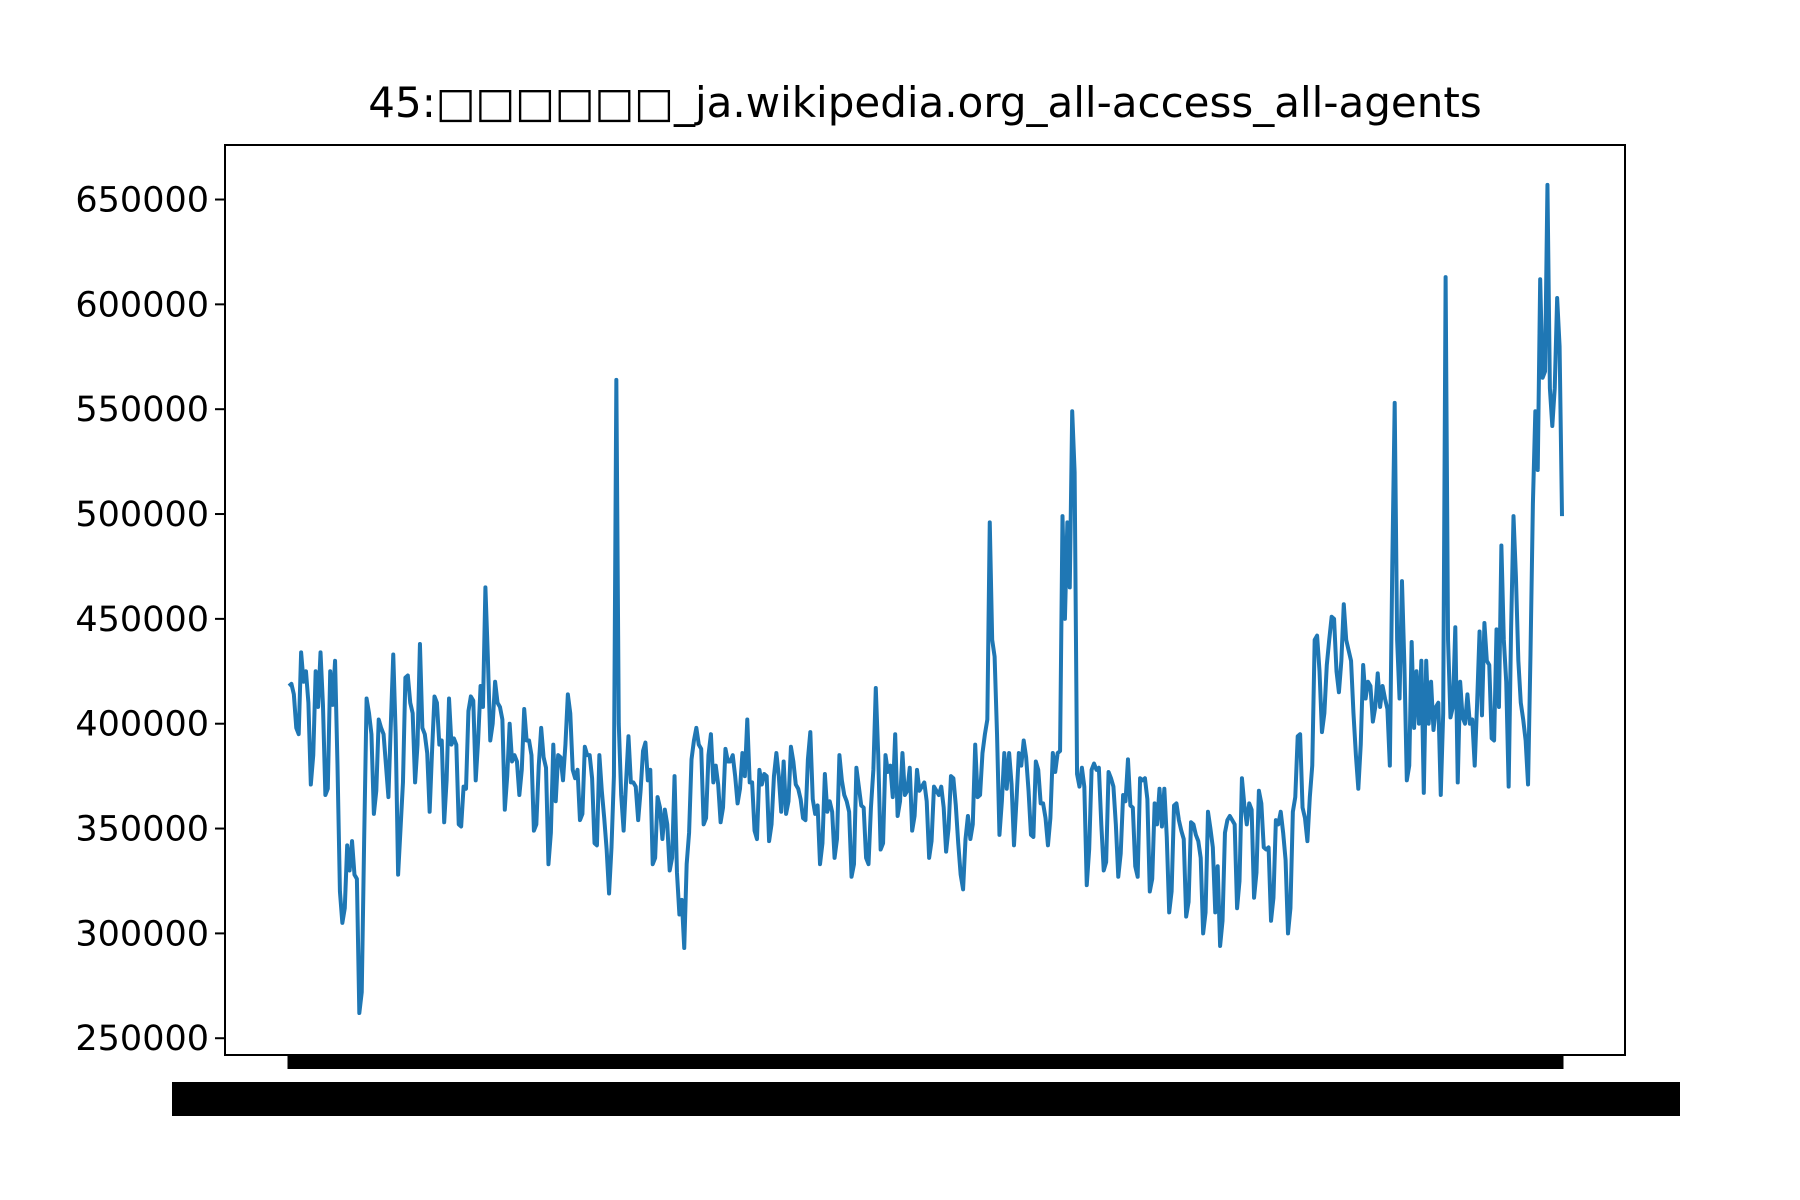 This screenshot has width=1800, height=1200. Describe the element at coordinates (142, 201) in the screenshot. I see `y-tick-label: 650000` at that location.